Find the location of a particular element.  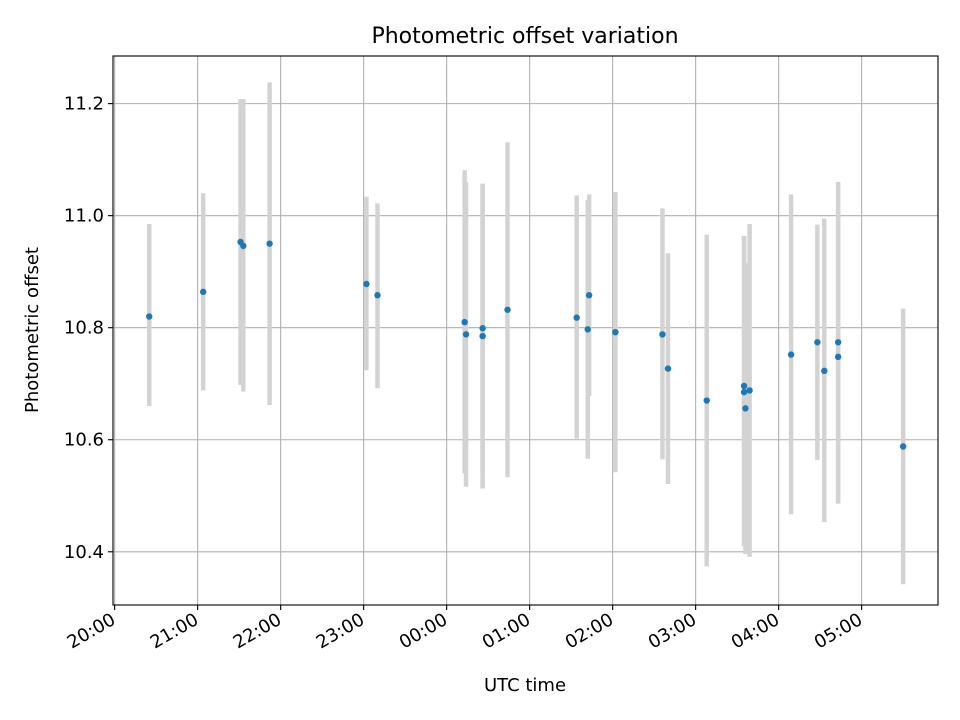

y-tick-label: 10.8 is located at coordinates (84, 328).